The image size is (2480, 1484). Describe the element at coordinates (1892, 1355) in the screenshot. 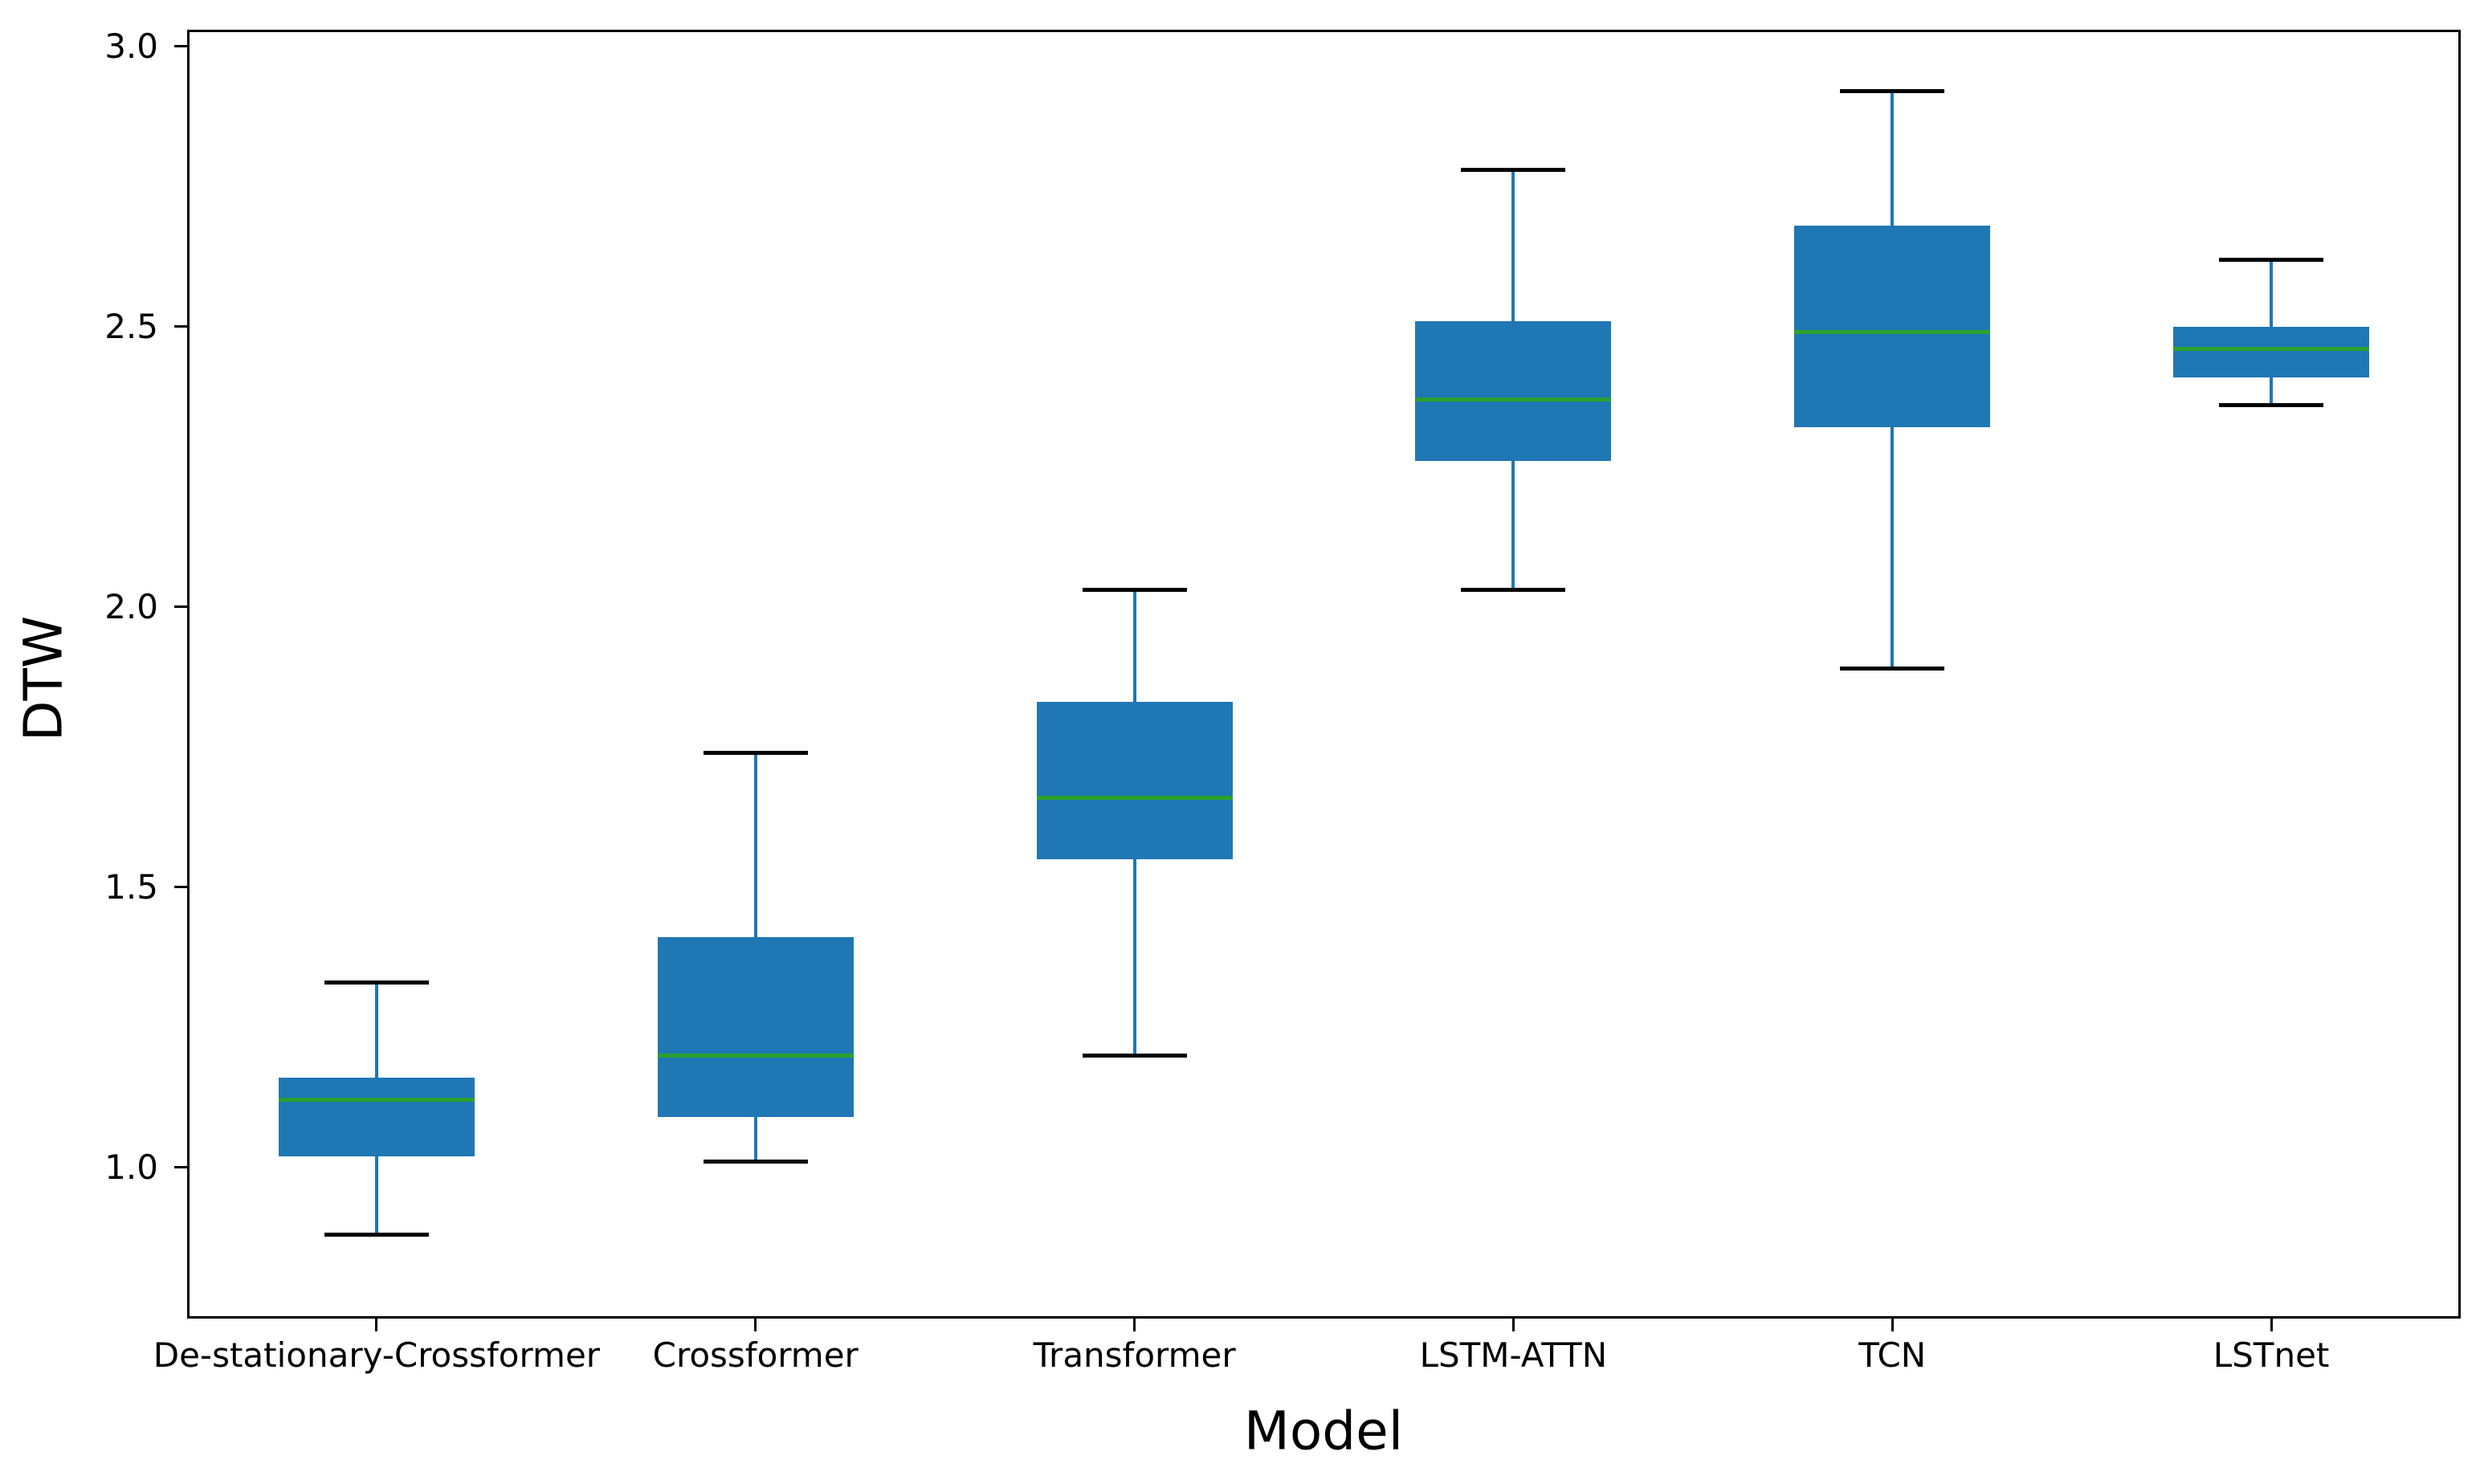

I see `x-tick-label: TCN` at that location.